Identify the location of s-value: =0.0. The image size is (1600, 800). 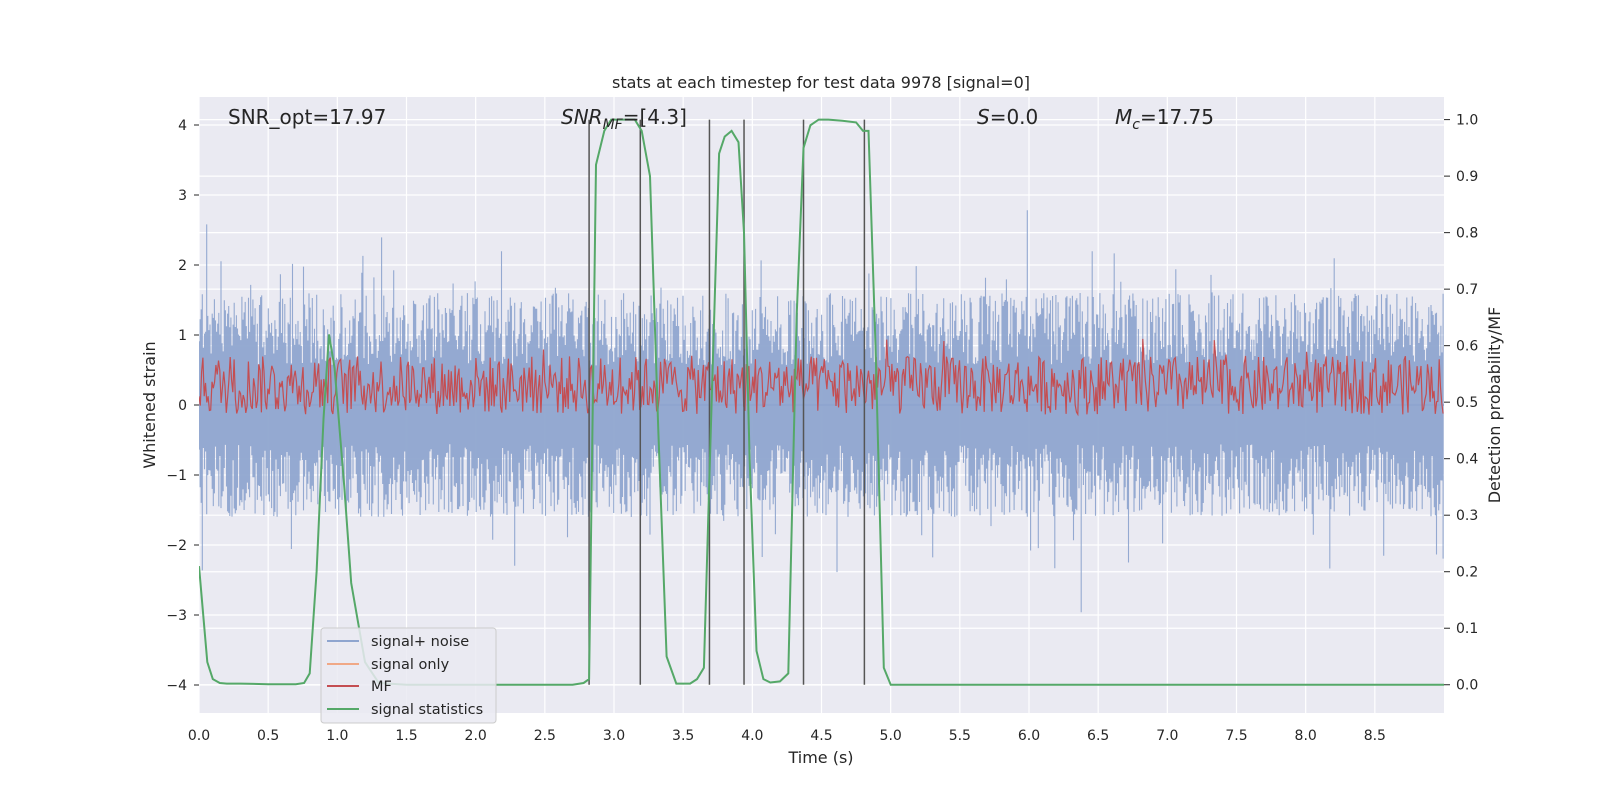
(1014, 117).